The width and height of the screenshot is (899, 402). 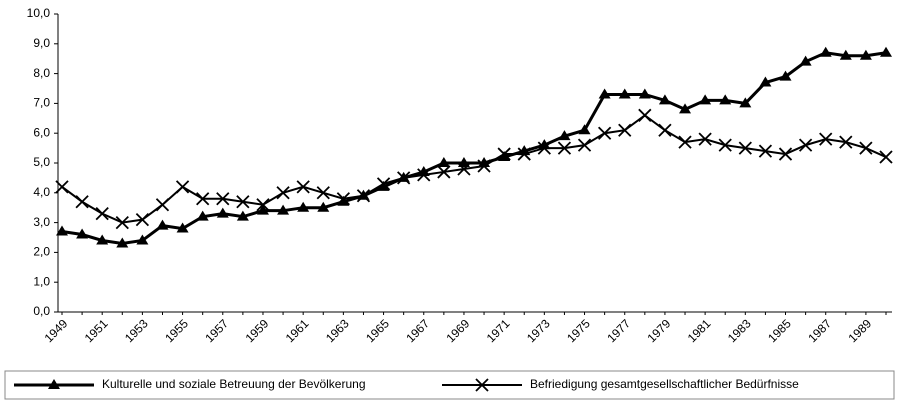 What do you see at coordinates (859, 330) in the screenshot?
I see `x-tick-label: 1989` at bounding box center [859, 330].